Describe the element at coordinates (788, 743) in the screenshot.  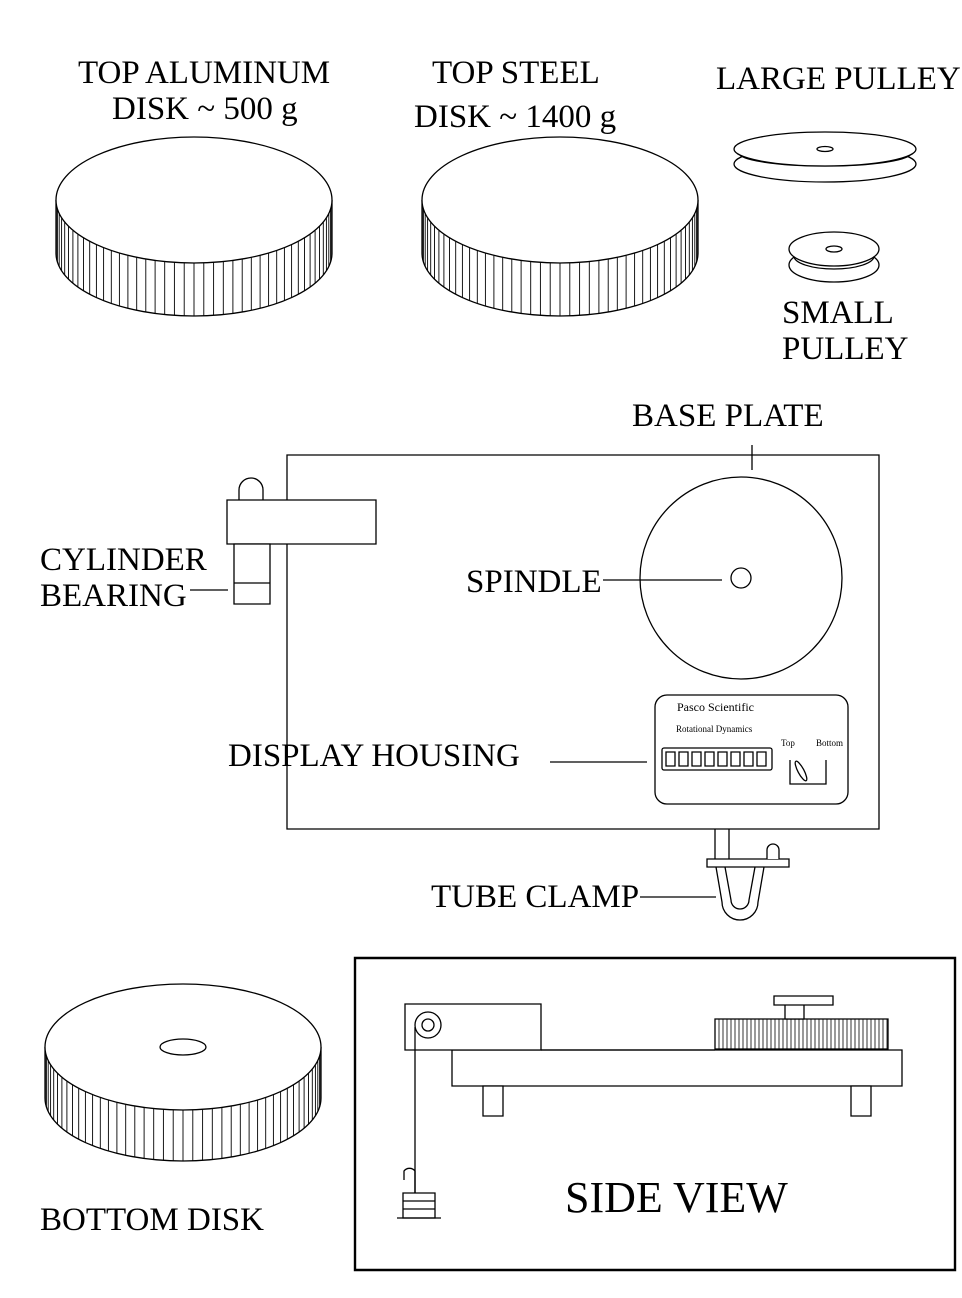
I see `switch-top-label: Top` at that location.